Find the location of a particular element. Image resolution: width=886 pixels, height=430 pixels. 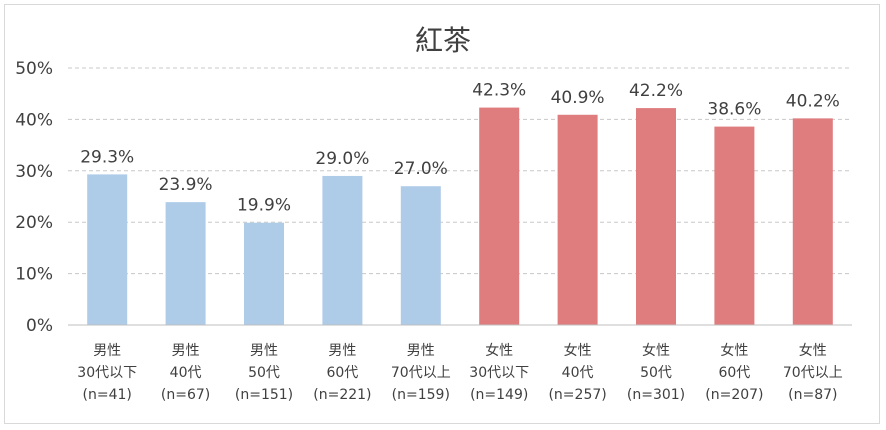

y-axis-ticks: 0% 10% 20% 30% 40% 50% is located at coordinates (34, 197).